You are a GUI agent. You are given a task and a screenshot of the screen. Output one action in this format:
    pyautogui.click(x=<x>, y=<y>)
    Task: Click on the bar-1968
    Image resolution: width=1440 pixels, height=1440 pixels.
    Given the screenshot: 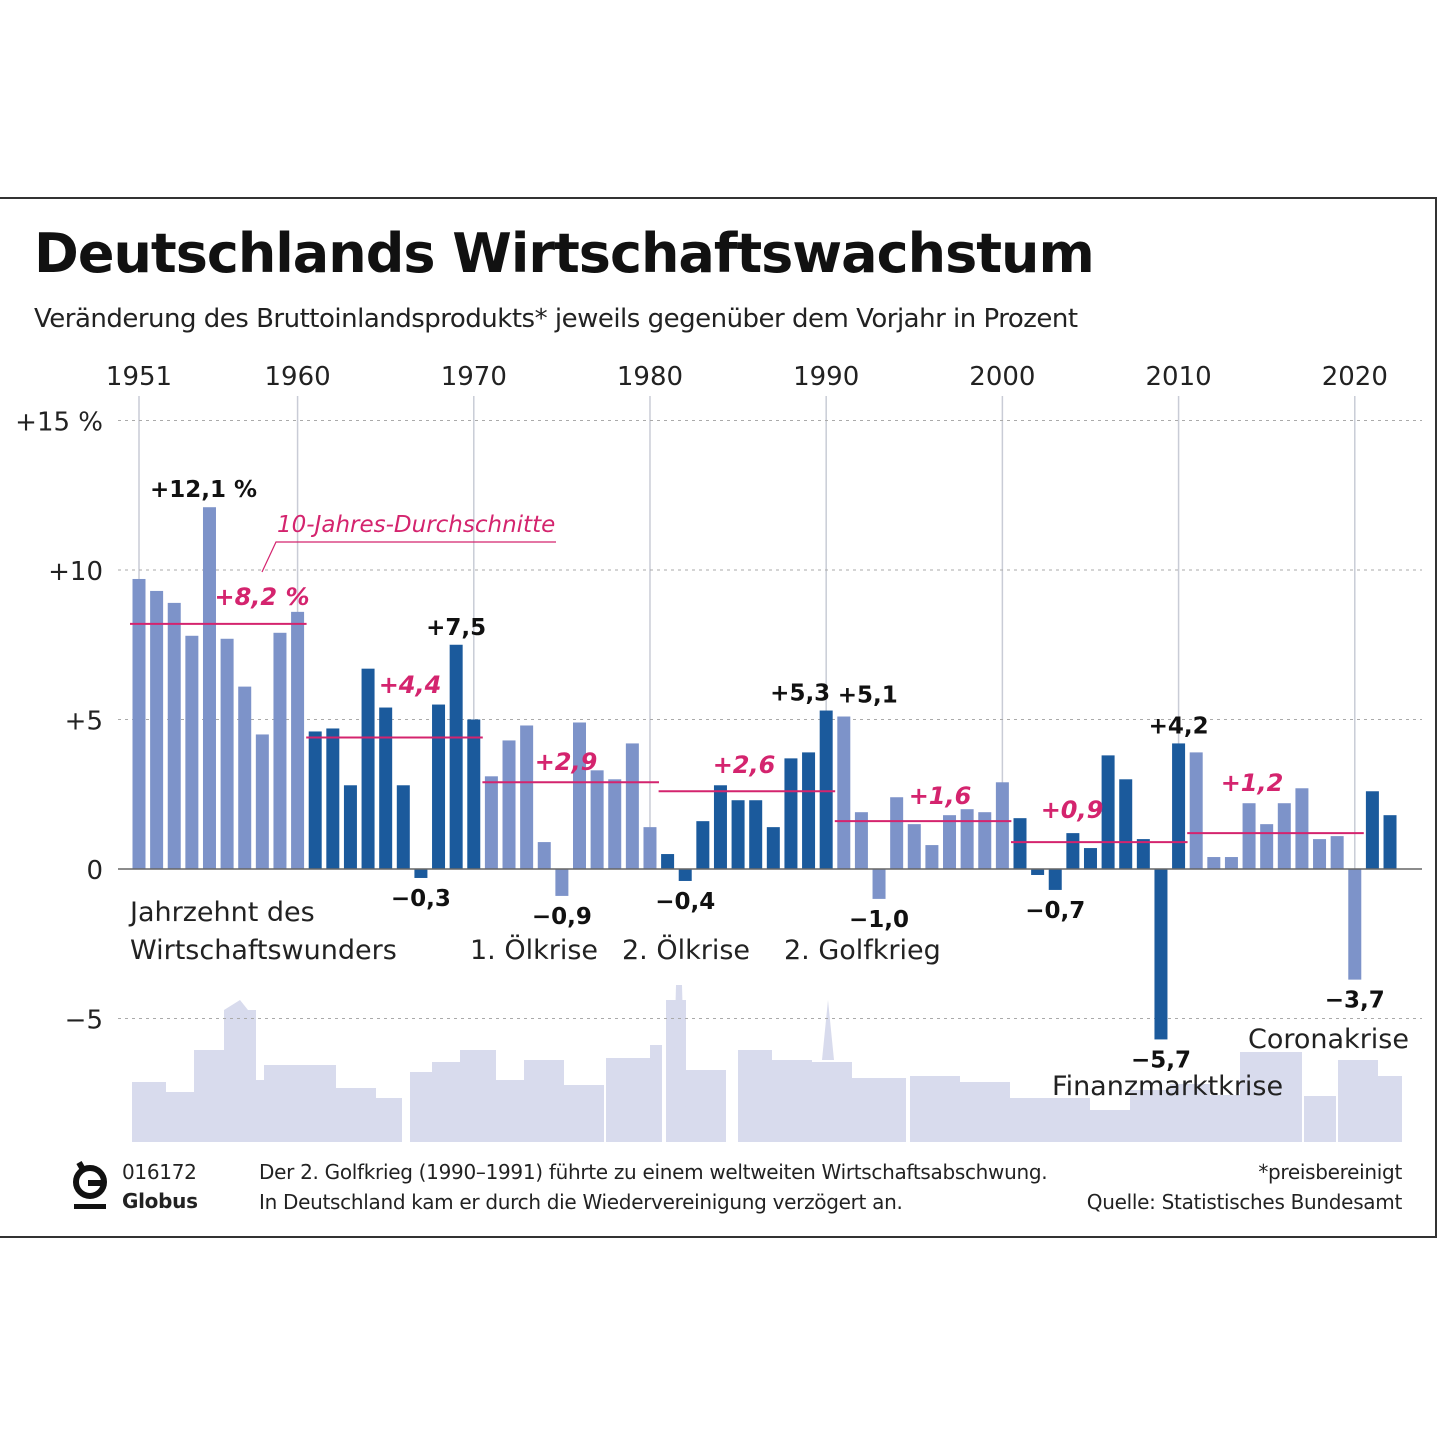 What is the action you would take?
    pyautogui.click(x=439, y=786)
    